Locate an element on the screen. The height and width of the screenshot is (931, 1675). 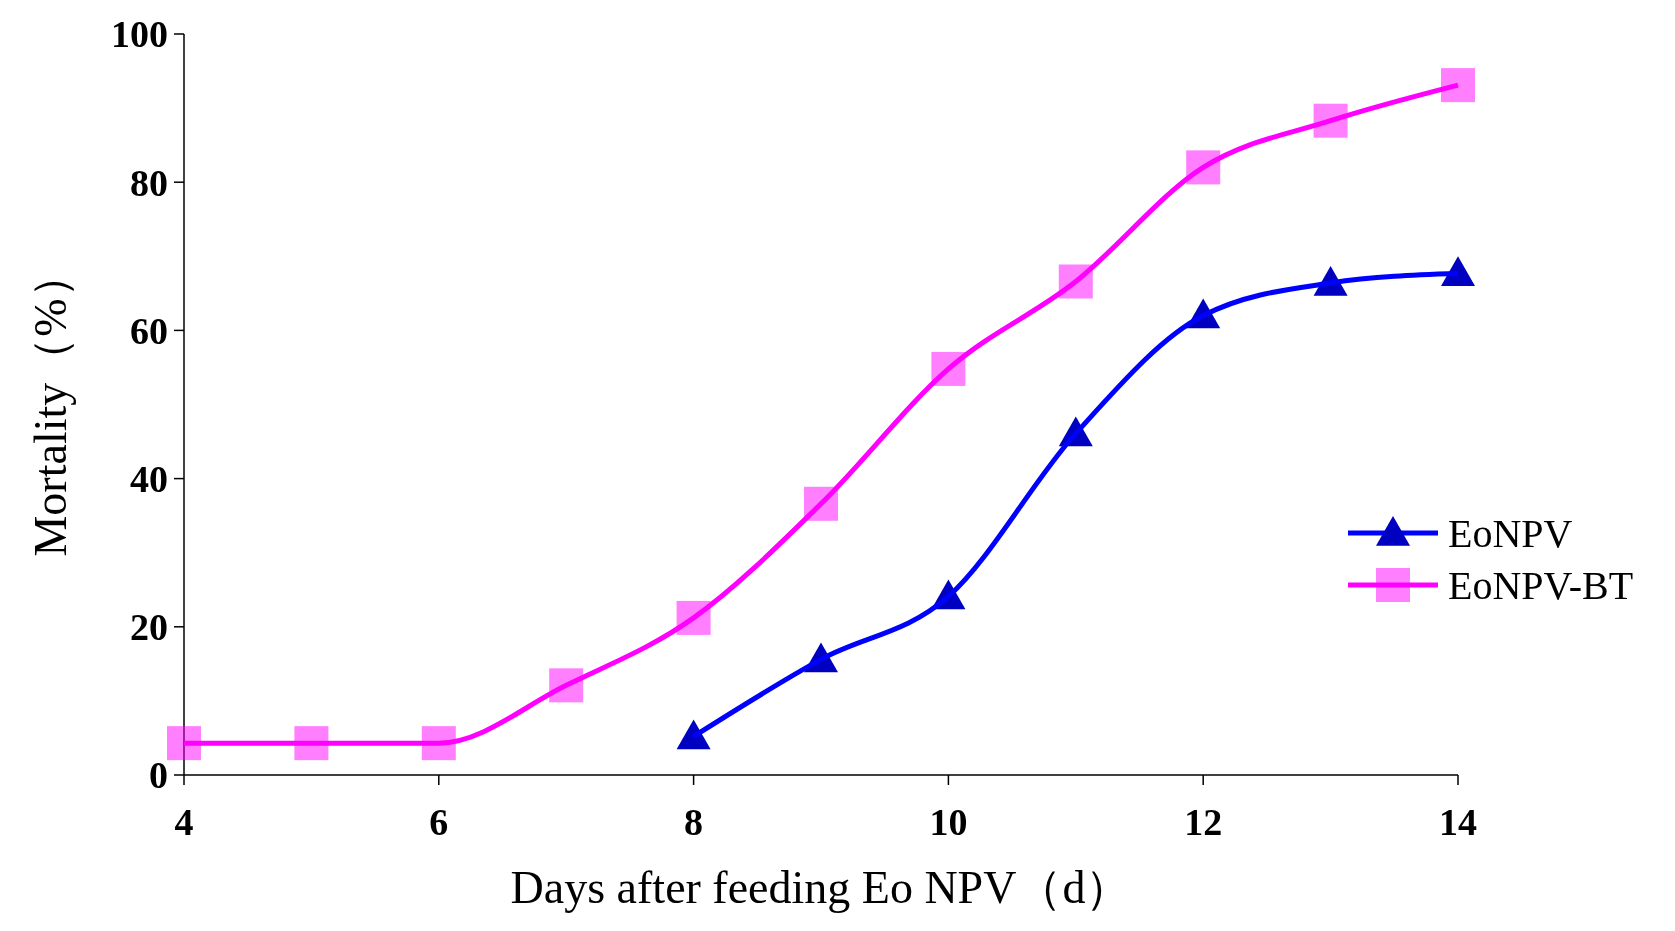
x-tick-label: 14 is located at coordinates (1458, 822).